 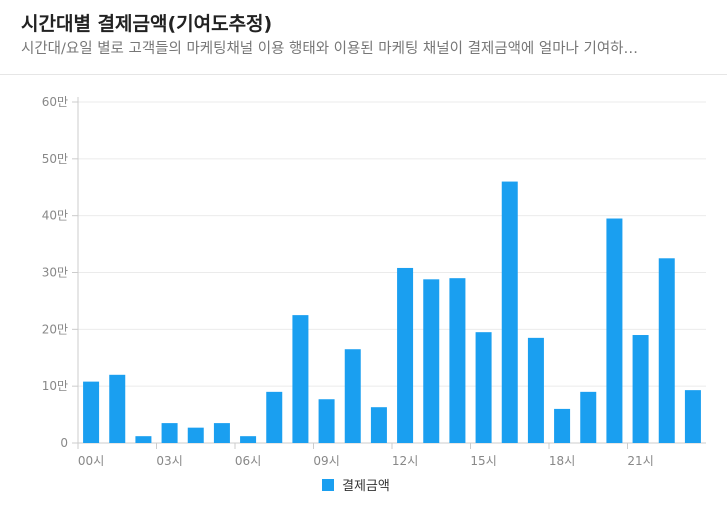 I want to click on y-tick-label: 0, so click(x=64, y=443).